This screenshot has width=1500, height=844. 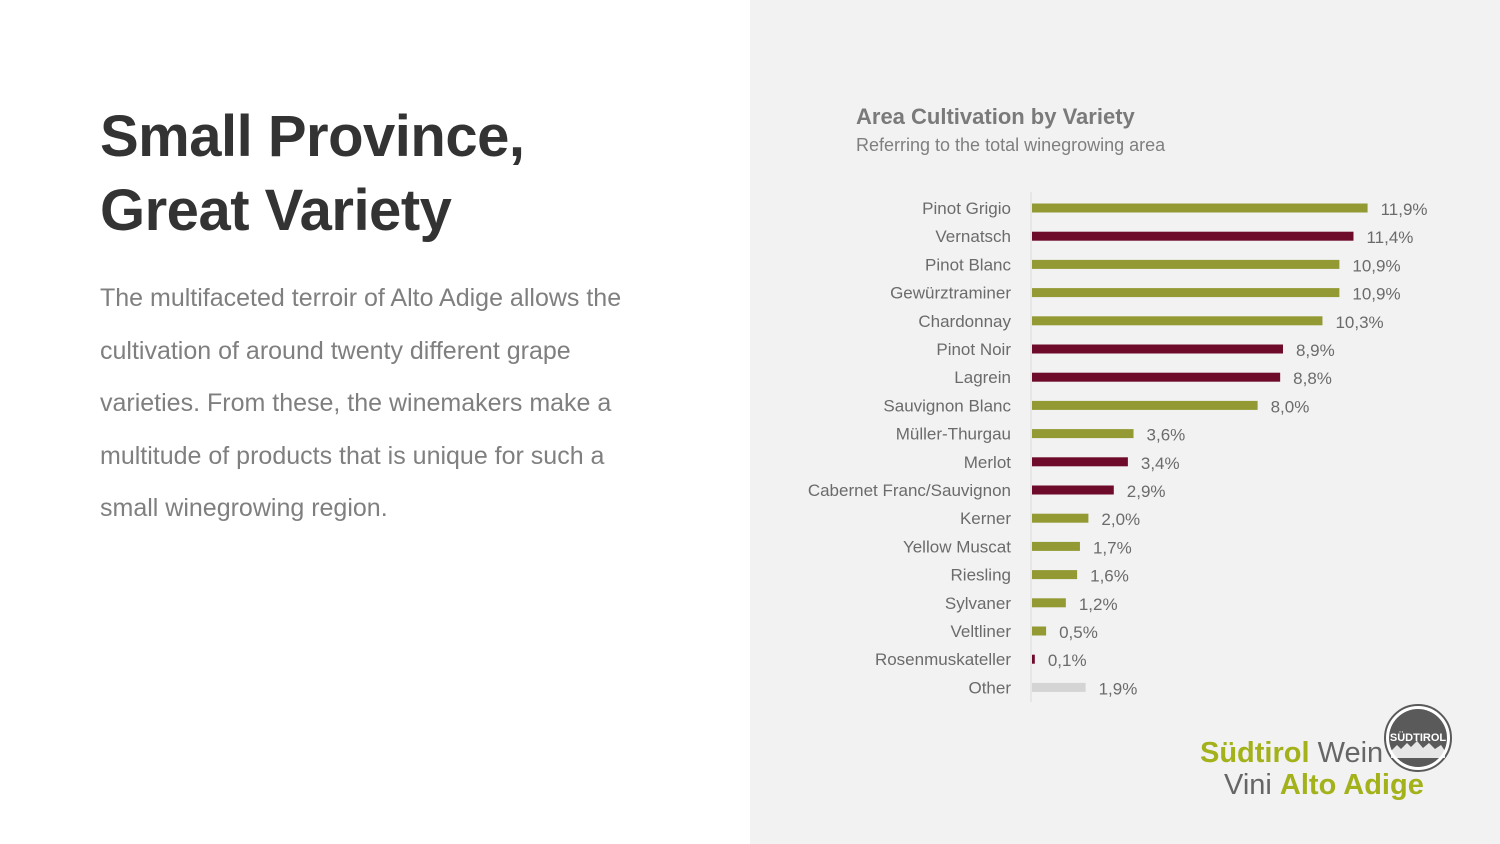 What do you see at coordinates (957, 546) in the screenshot?
I see `category-label: Yellow Muscat` at bounding box center [957, 546].